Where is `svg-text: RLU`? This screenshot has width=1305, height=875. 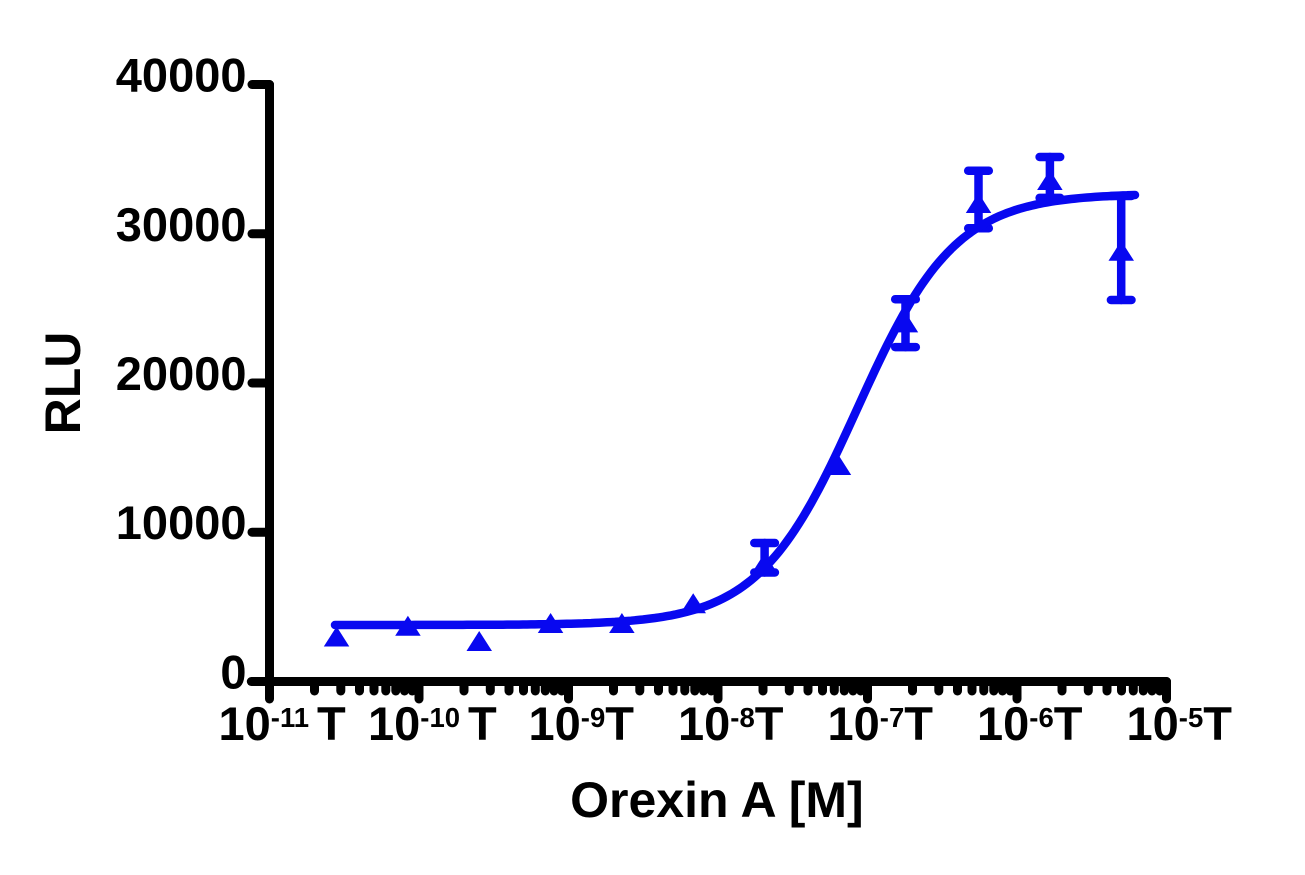 svg-text: RLU is located at coordinates (63, 383).